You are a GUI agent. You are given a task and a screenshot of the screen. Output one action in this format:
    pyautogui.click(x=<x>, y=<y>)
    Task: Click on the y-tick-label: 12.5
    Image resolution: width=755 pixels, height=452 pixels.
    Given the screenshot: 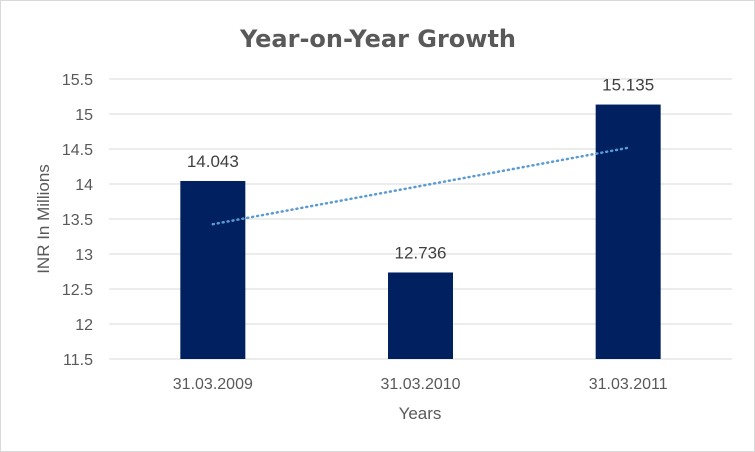 What is the action you would take?
    pyautogui.click(x=77, y=290)
    